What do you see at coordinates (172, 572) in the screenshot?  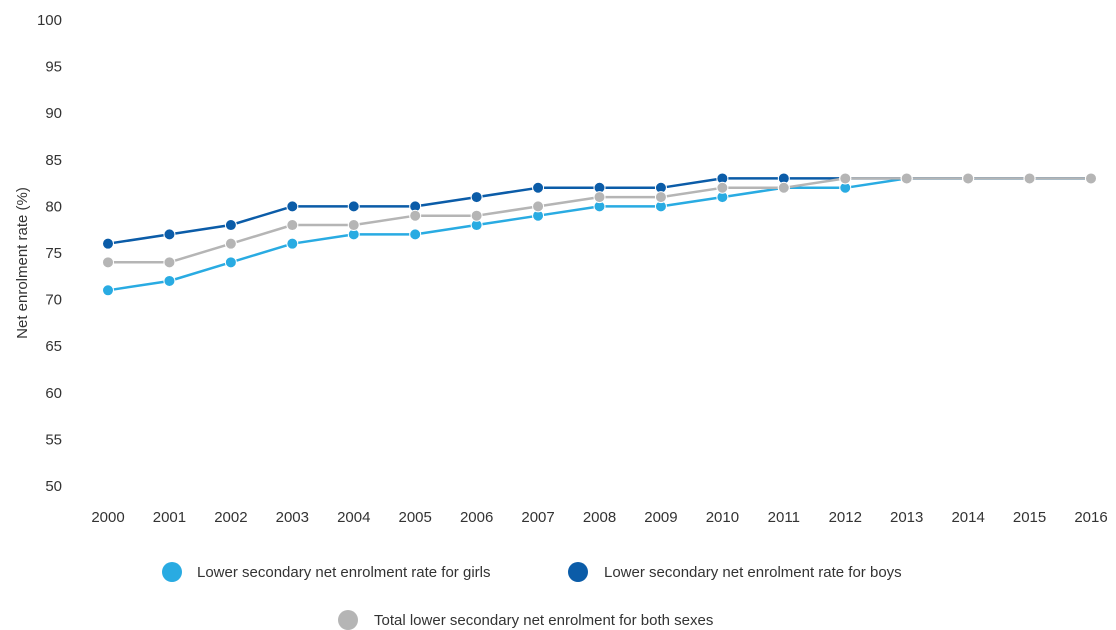 I see `legend-swatch-girls` at bounding box center [172, 572].